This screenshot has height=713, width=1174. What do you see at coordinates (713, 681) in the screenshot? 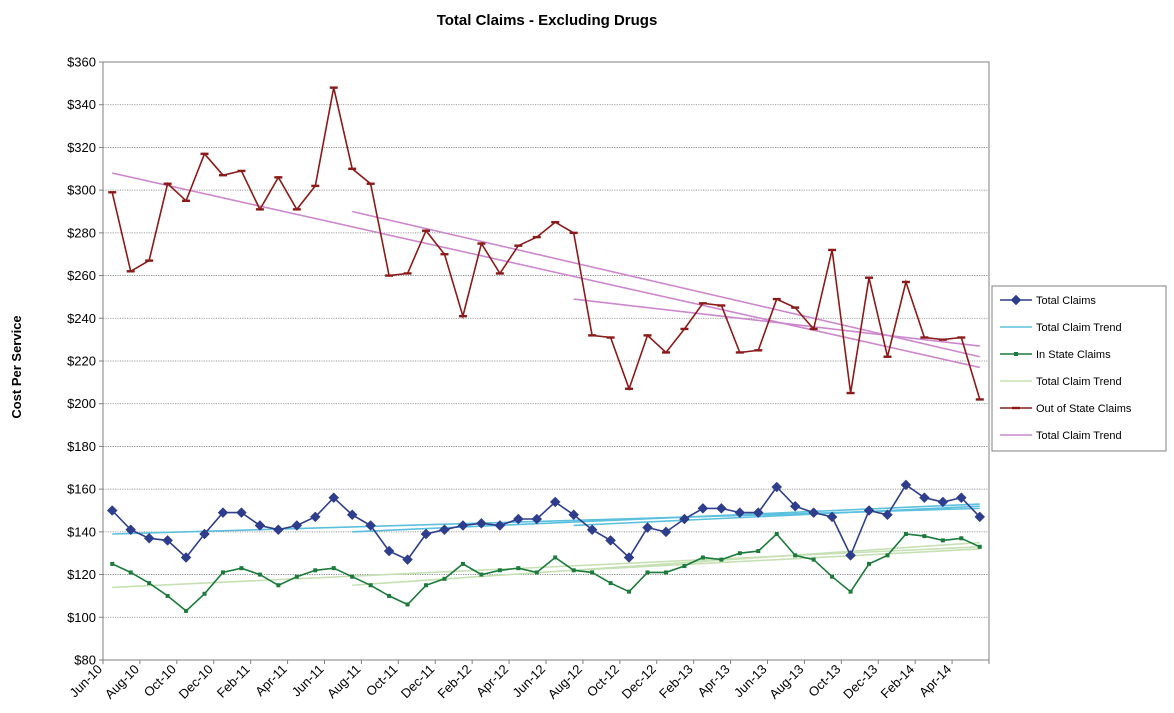
I see `x-tick-label: Apr-13` at bounding box center [713, 681].